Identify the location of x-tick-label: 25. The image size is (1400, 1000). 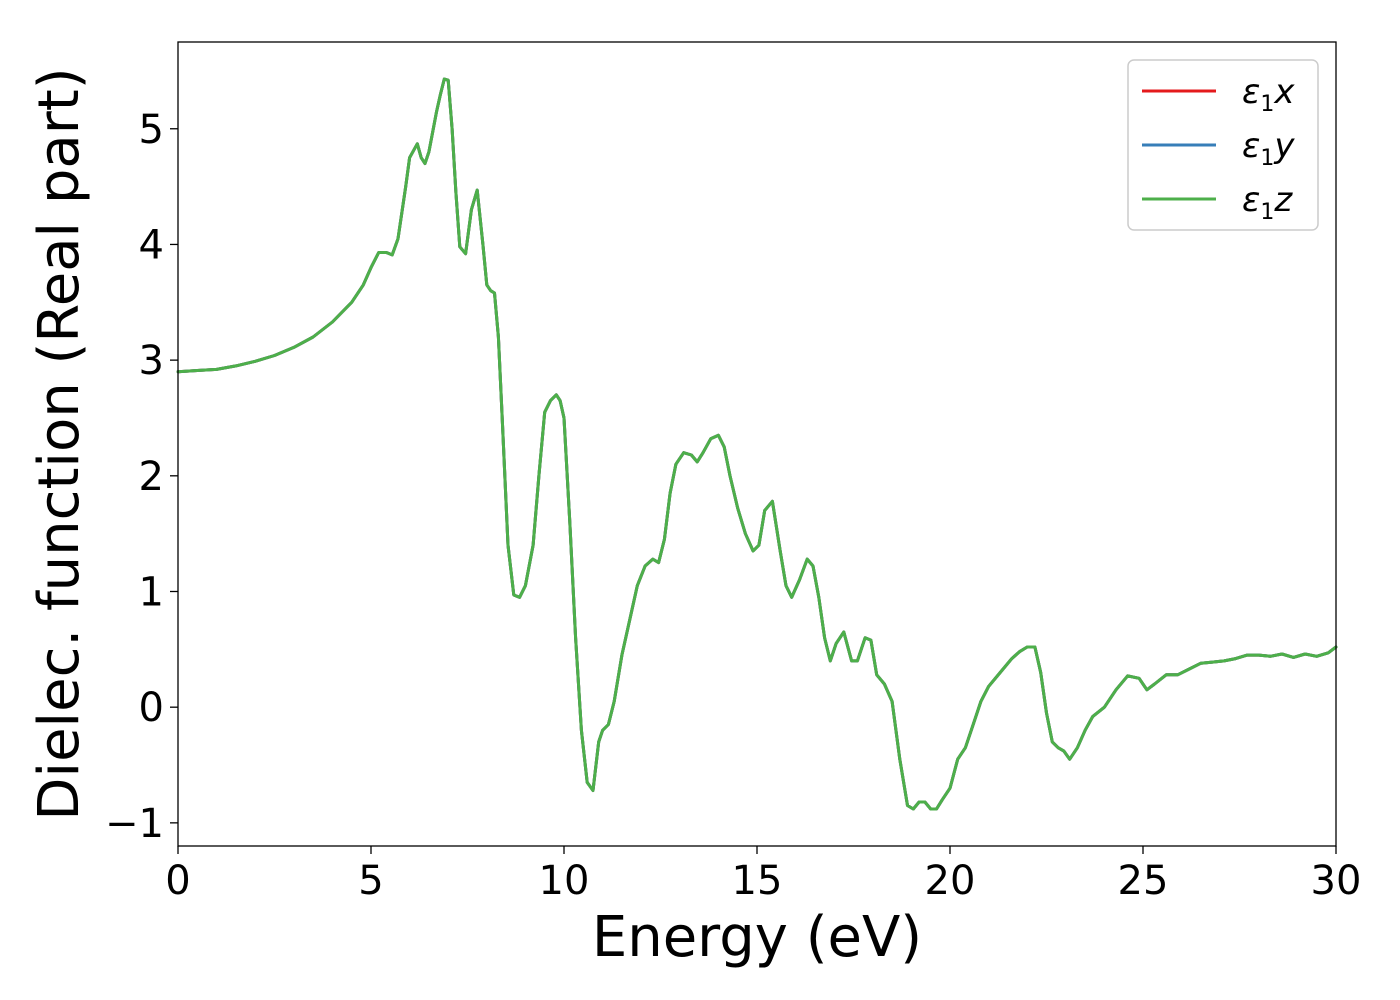
(1143, 881).